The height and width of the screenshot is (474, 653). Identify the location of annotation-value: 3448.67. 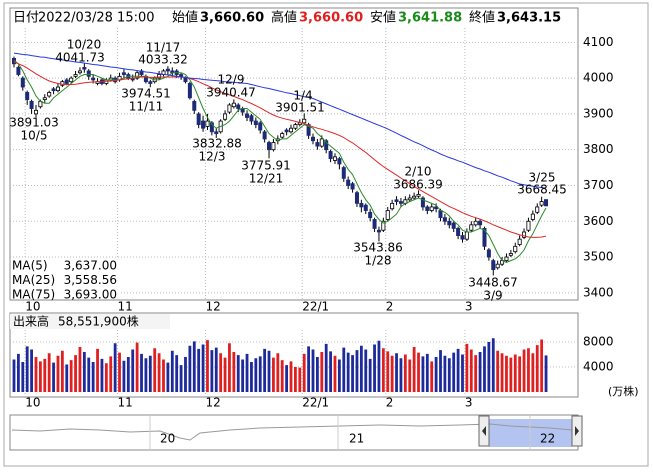
(493, 283).